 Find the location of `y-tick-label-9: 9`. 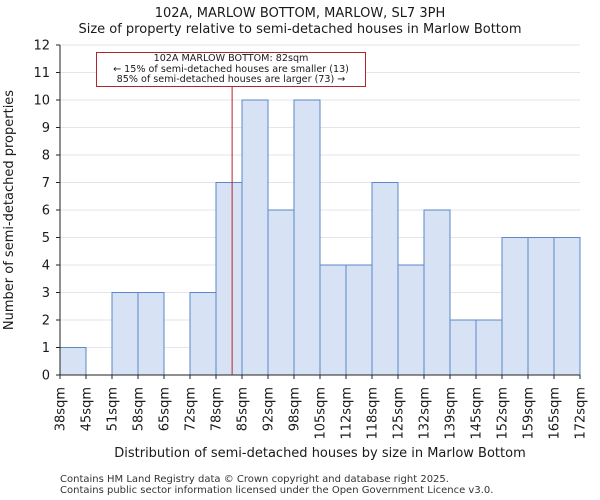

y-tick-label-9: 9 is located at coordinates (46, 128).